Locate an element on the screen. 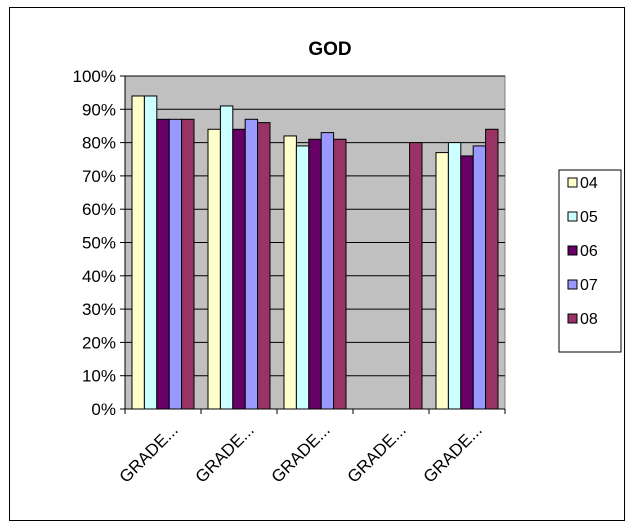 The width and height of the screenshot is (636, 529). y-tick-label: 60% is located at coordinates (99, 209).